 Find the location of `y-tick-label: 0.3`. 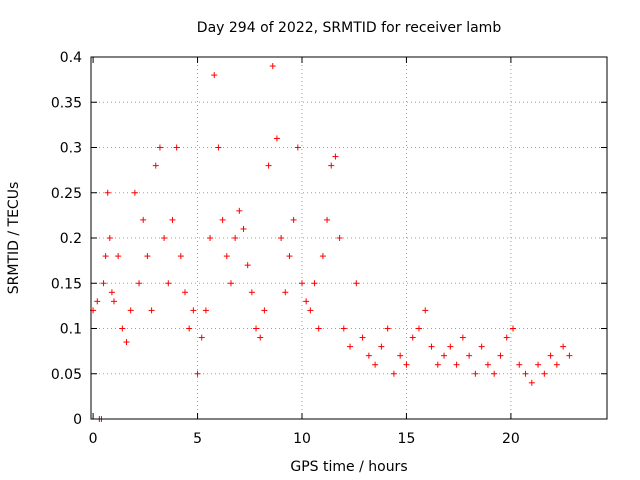

y-tick-label: 0.3 is located at coordinates (71, 149).